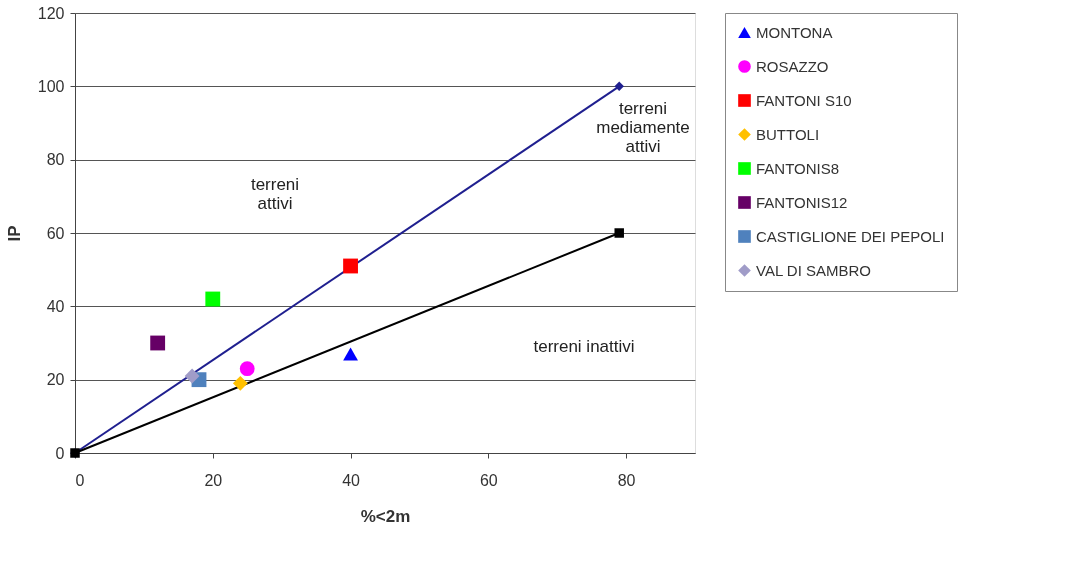  I want to click on x-axis-title: %<2m, so click(385, 516).